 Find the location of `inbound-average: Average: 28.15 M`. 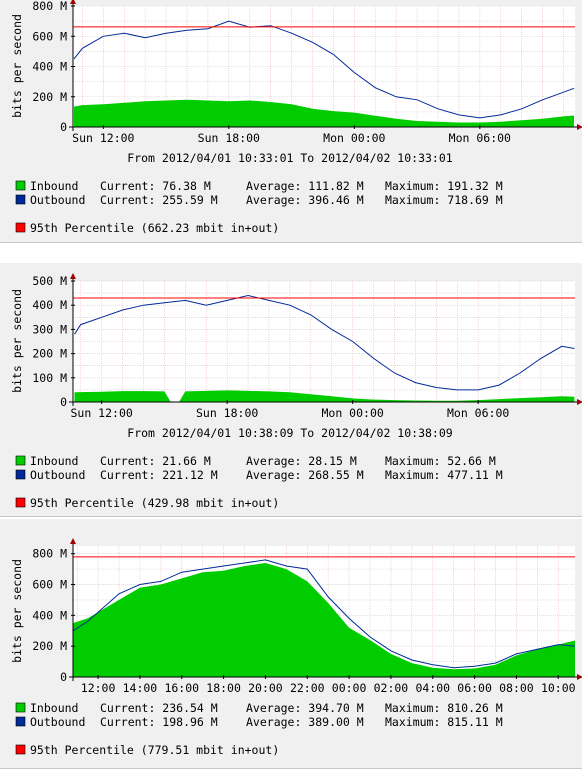

inbound-average: Average: 28.15 M is located at coordinates (301, 461).